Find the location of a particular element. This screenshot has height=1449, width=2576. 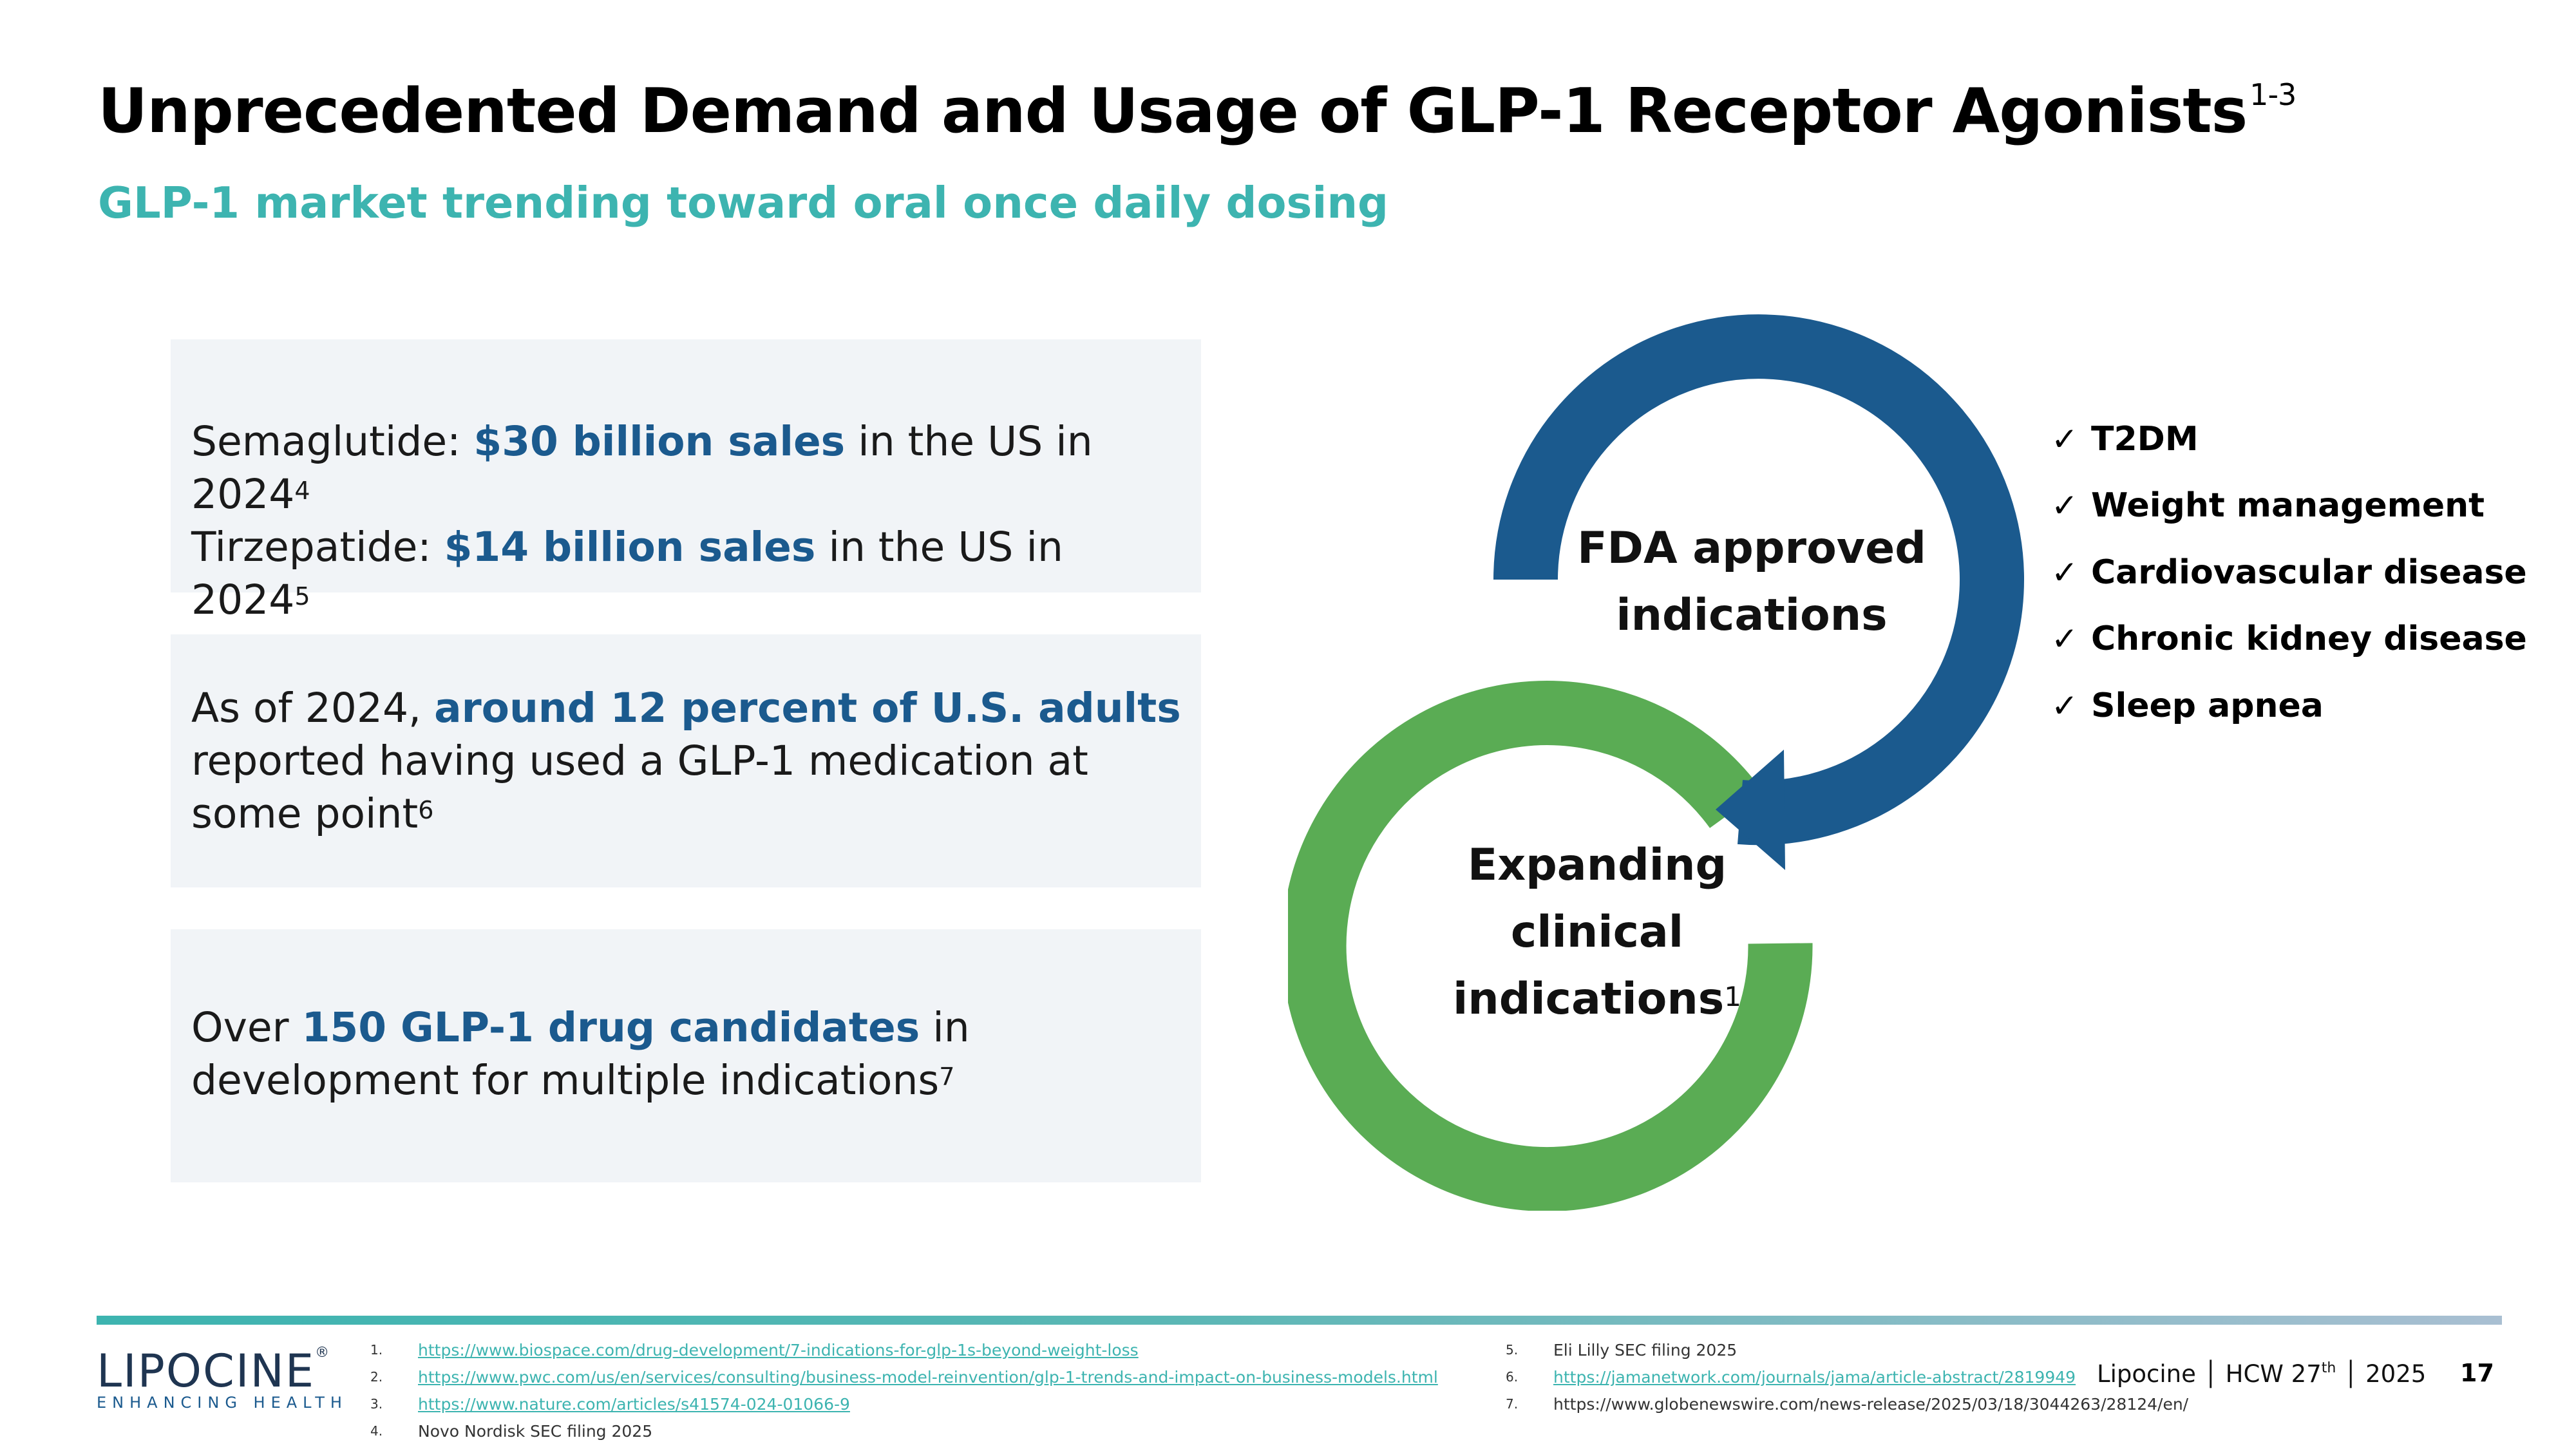

blue-ring-arc is located at coordinates (1758, 580).